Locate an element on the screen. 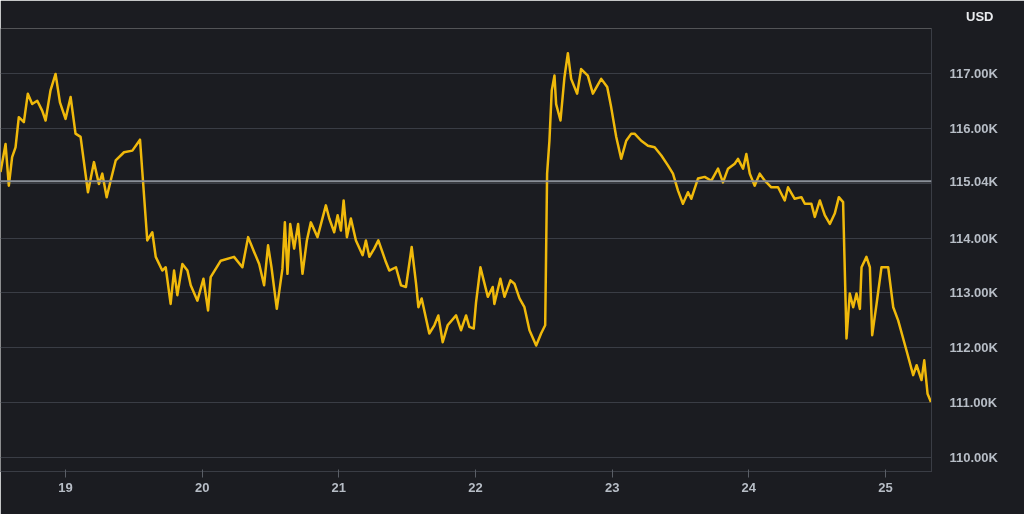 Image resolution: width=1024 pixels, height=514 pixels. y-tick-label: 112.00K is located at coordinates (974, 348).